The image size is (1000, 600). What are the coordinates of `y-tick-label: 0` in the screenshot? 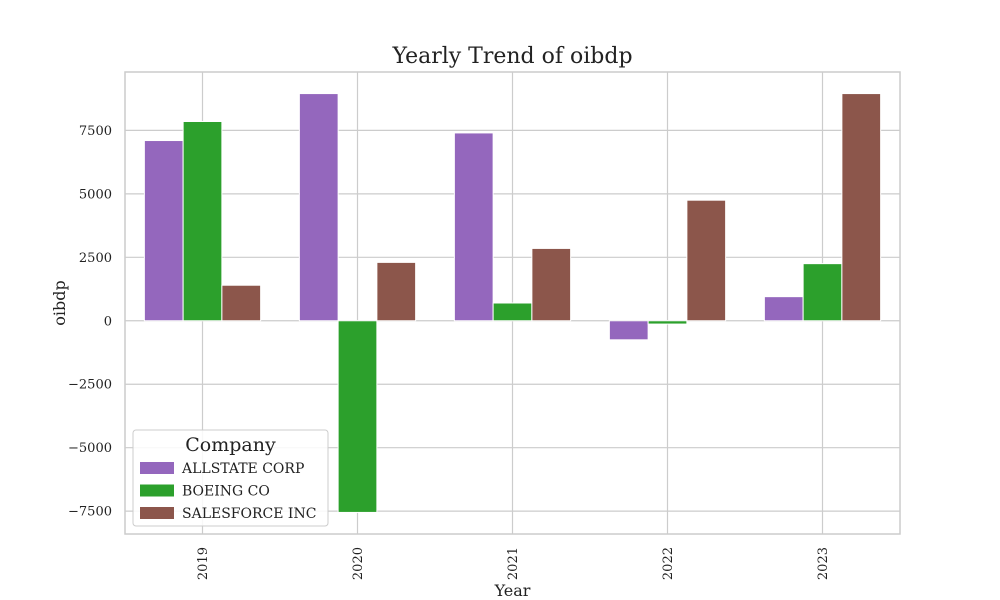 It's located at (108, 321).